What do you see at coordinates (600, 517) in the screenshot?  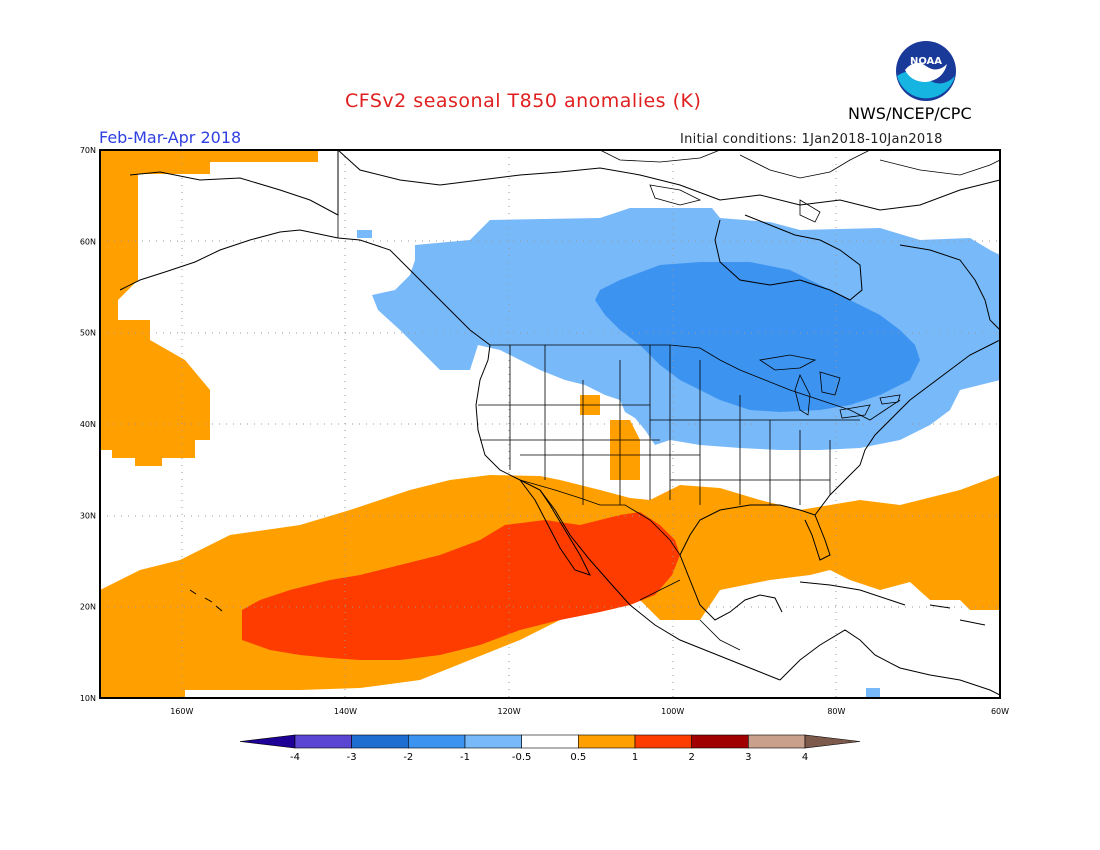 I see `us-mexico-border` at bounding box center [600, 517].